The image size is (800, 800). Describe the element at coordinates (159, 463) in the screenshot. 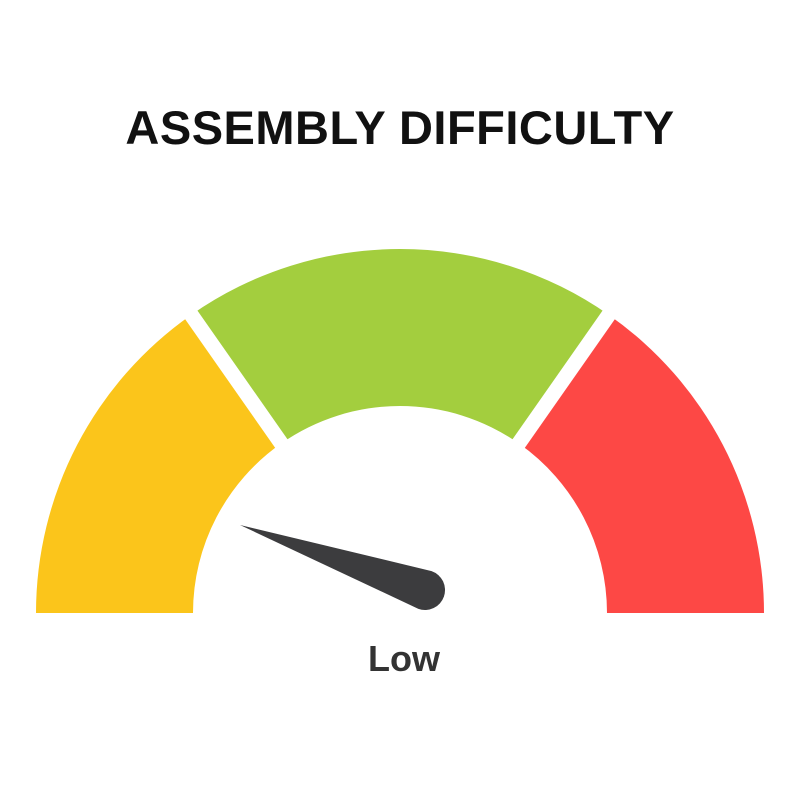

I see `gauge-segment-left` at that location.